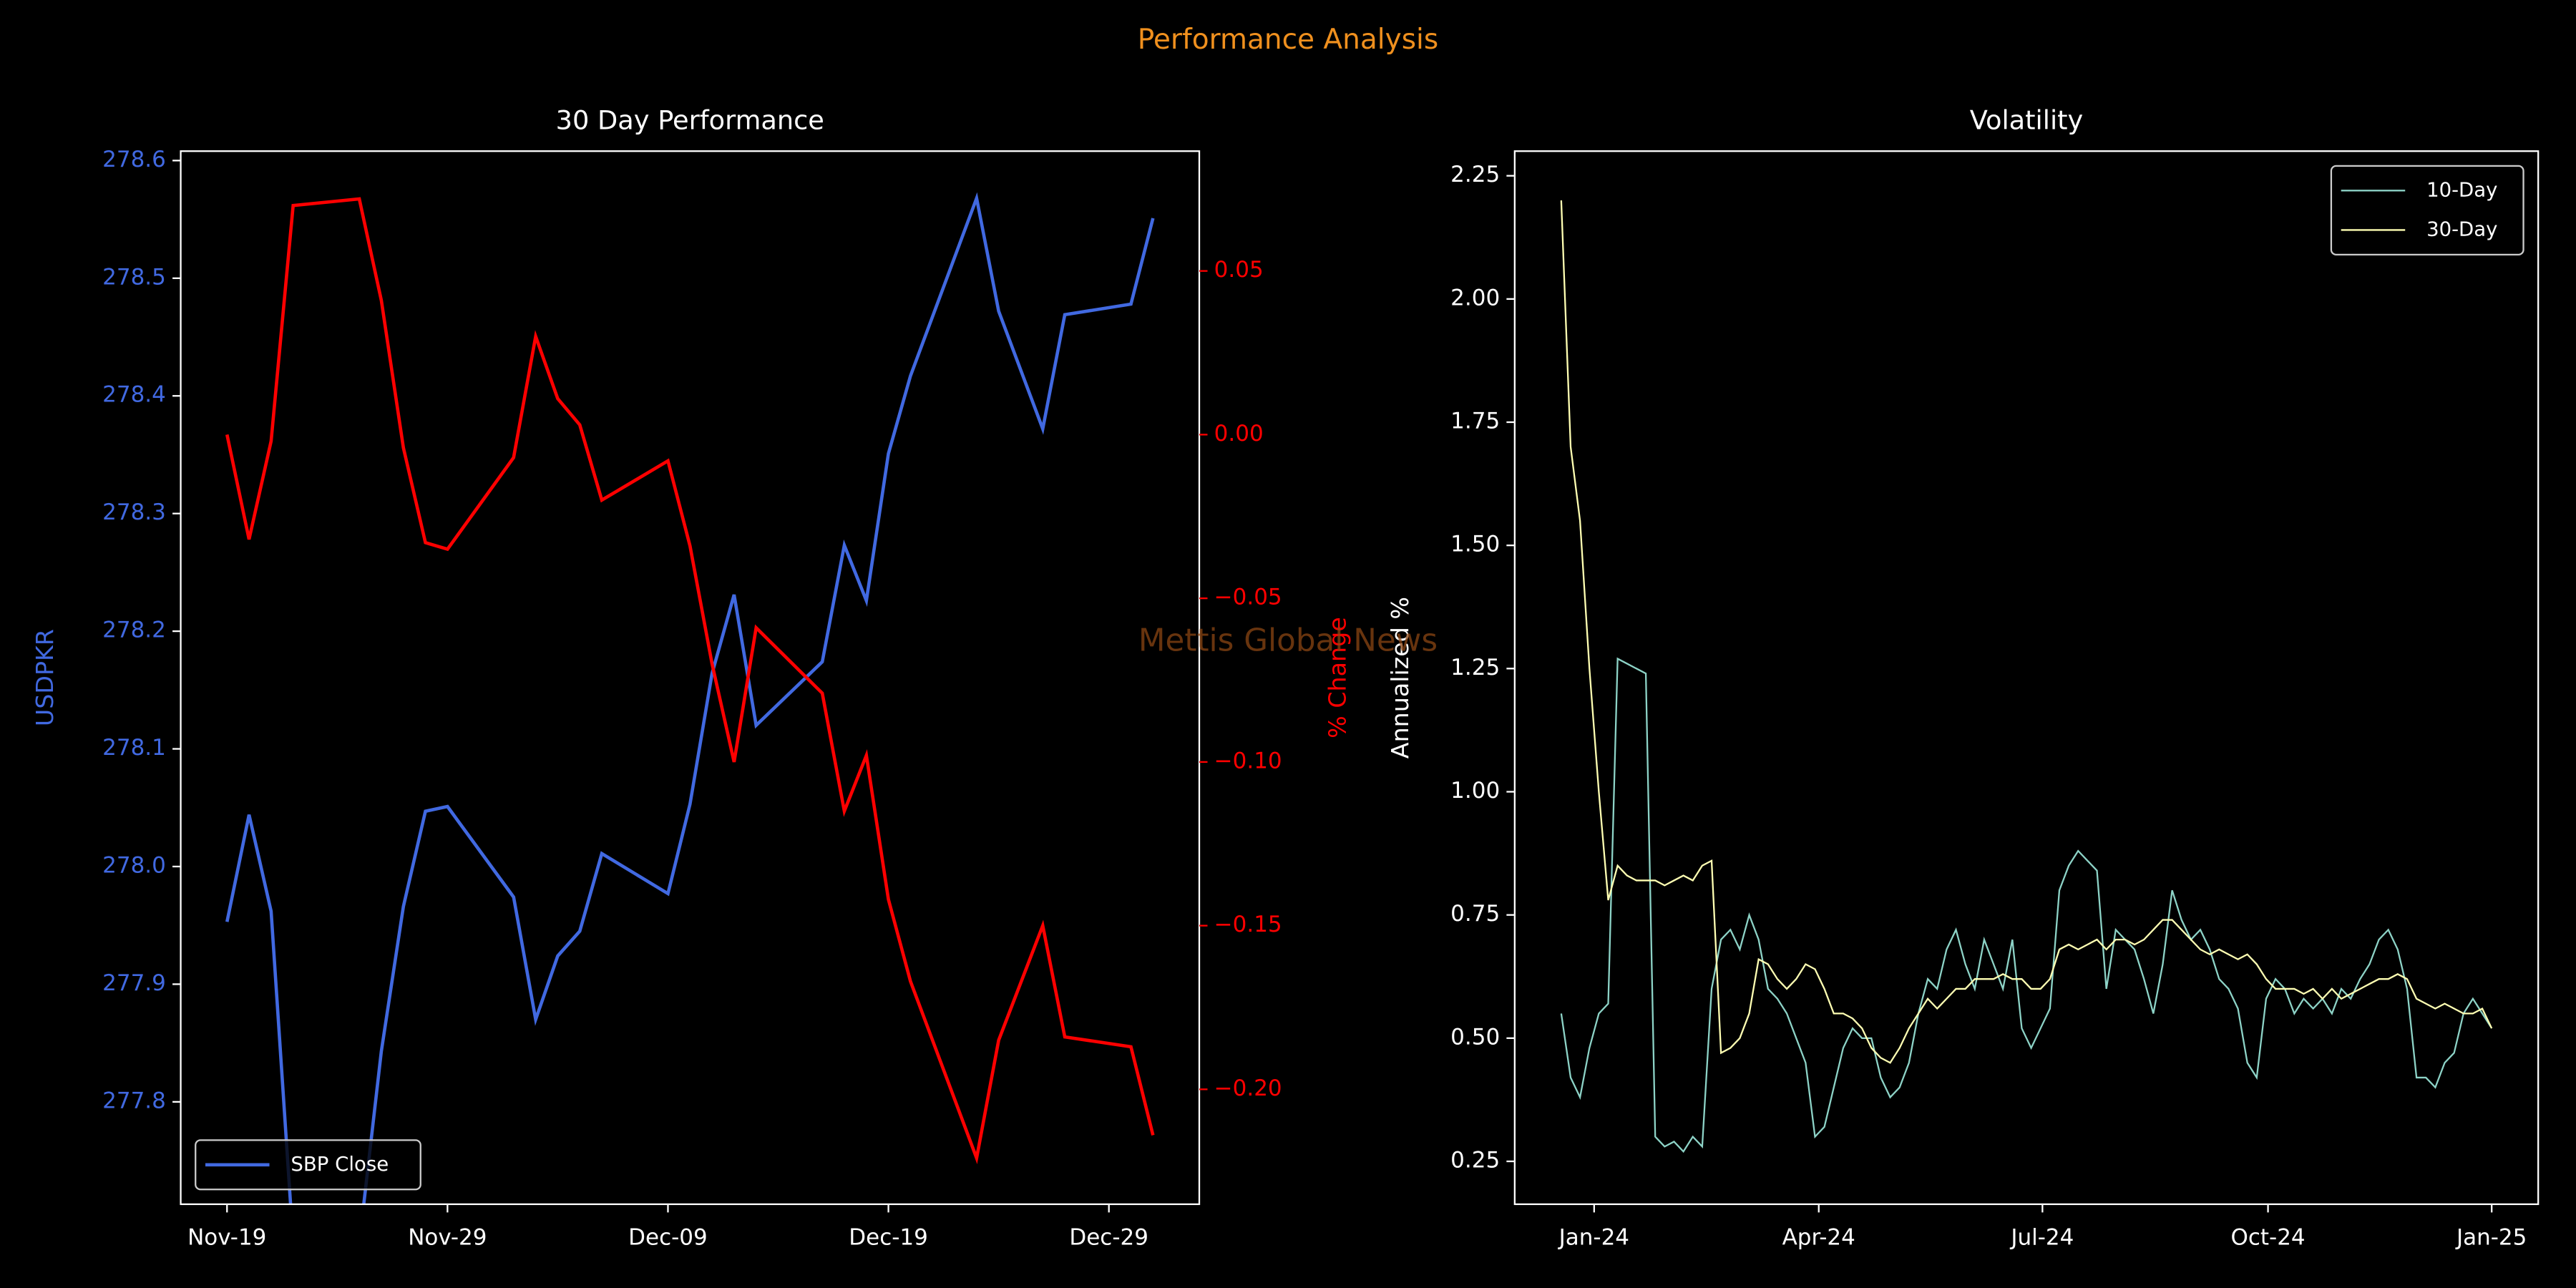 The width and height of the screenshot is (2576, 1288). Describe the element at coordinates (2027, 119) in the screenshot. I see `axes-title: Volatility` at that location.